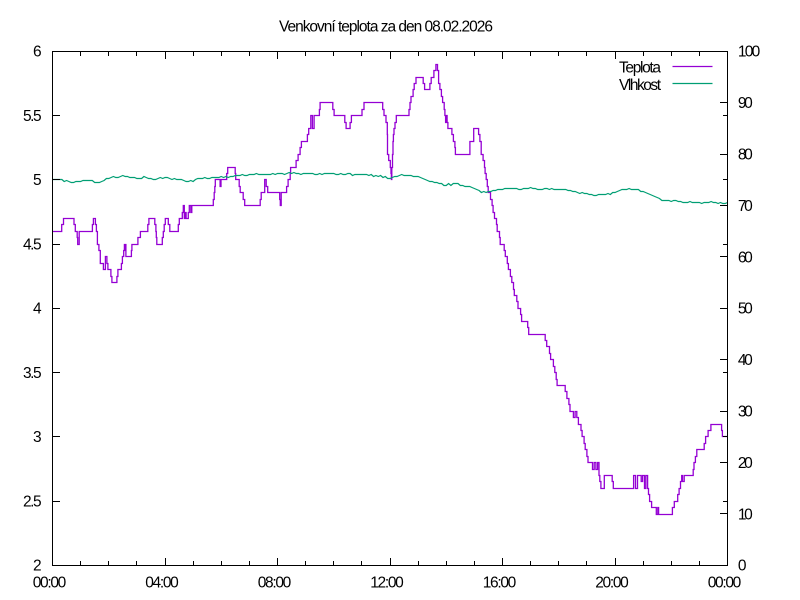  Describe the element at coordinates (612, 582) in the screenshot. I see `svg-text: 20:00` at that location.